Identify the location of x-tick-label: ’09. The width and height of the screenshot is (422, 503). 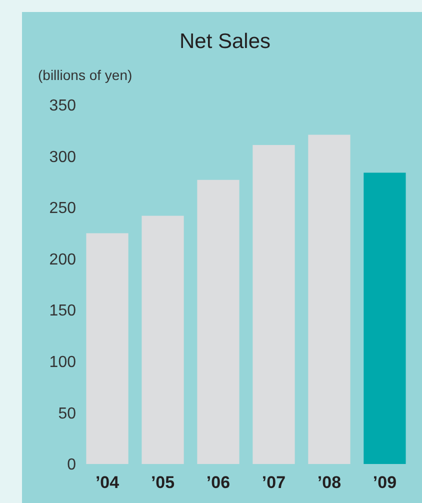
(384, 482).